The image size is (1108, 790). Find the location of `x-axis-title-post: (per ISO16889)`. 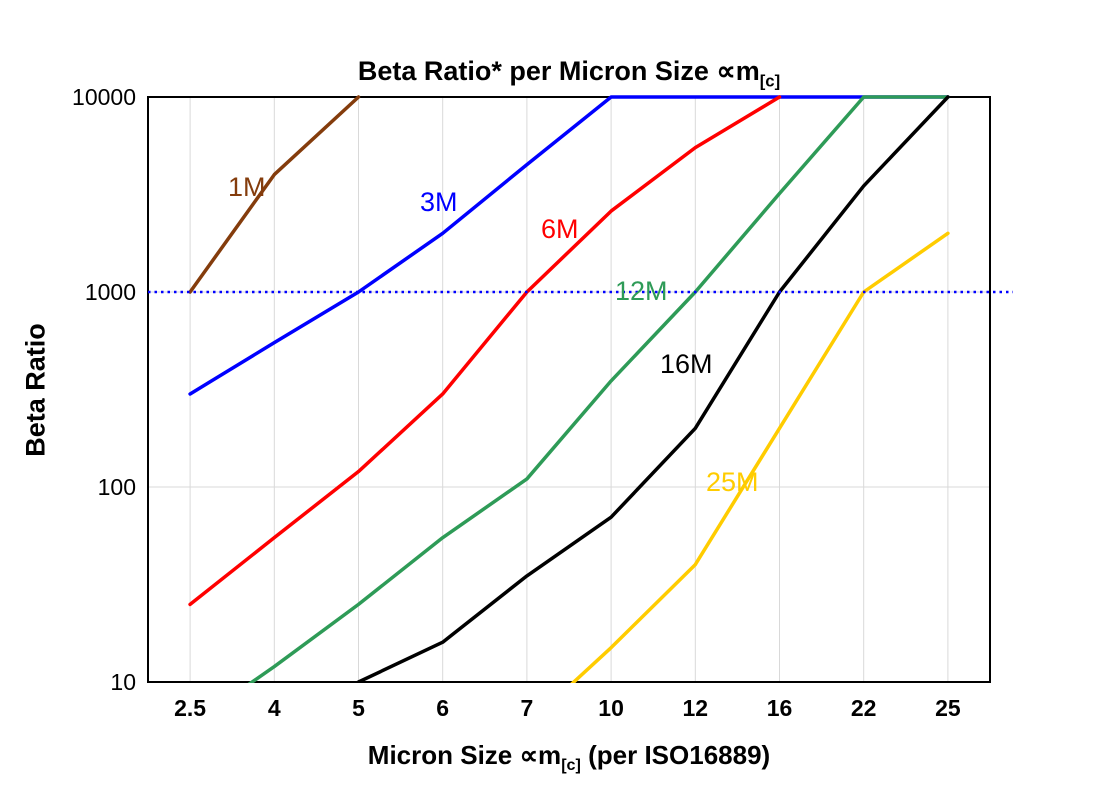

x-axis-title-post: (per ISO16889) is located at coordinates (675, 755).